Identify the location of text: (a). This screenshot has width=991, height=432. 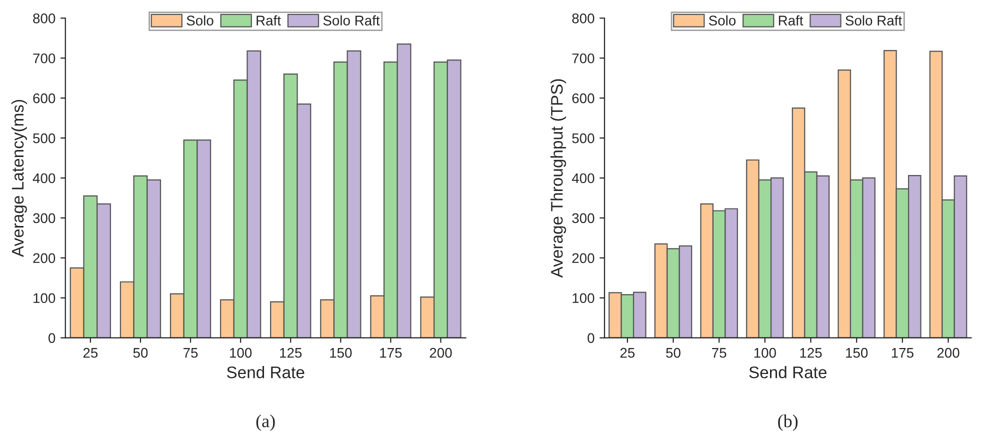
(265, 422).